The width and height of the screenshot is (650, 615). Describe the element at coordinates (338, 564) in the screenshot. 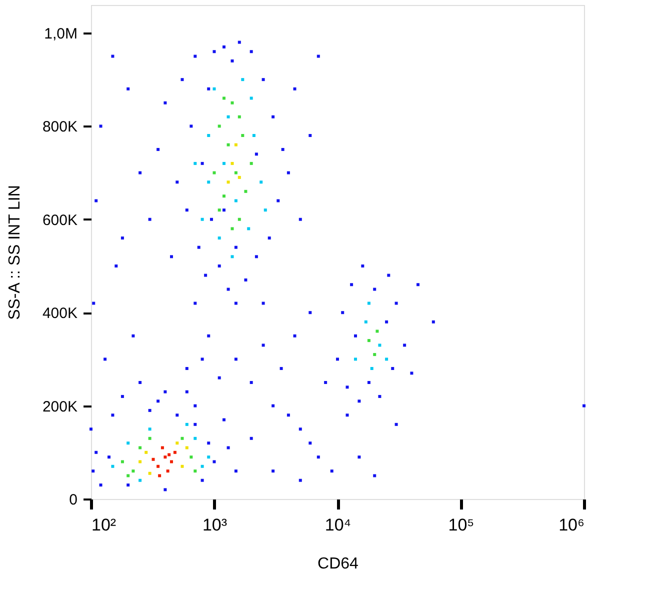

I see `x-axis-title: CD64` at that location.